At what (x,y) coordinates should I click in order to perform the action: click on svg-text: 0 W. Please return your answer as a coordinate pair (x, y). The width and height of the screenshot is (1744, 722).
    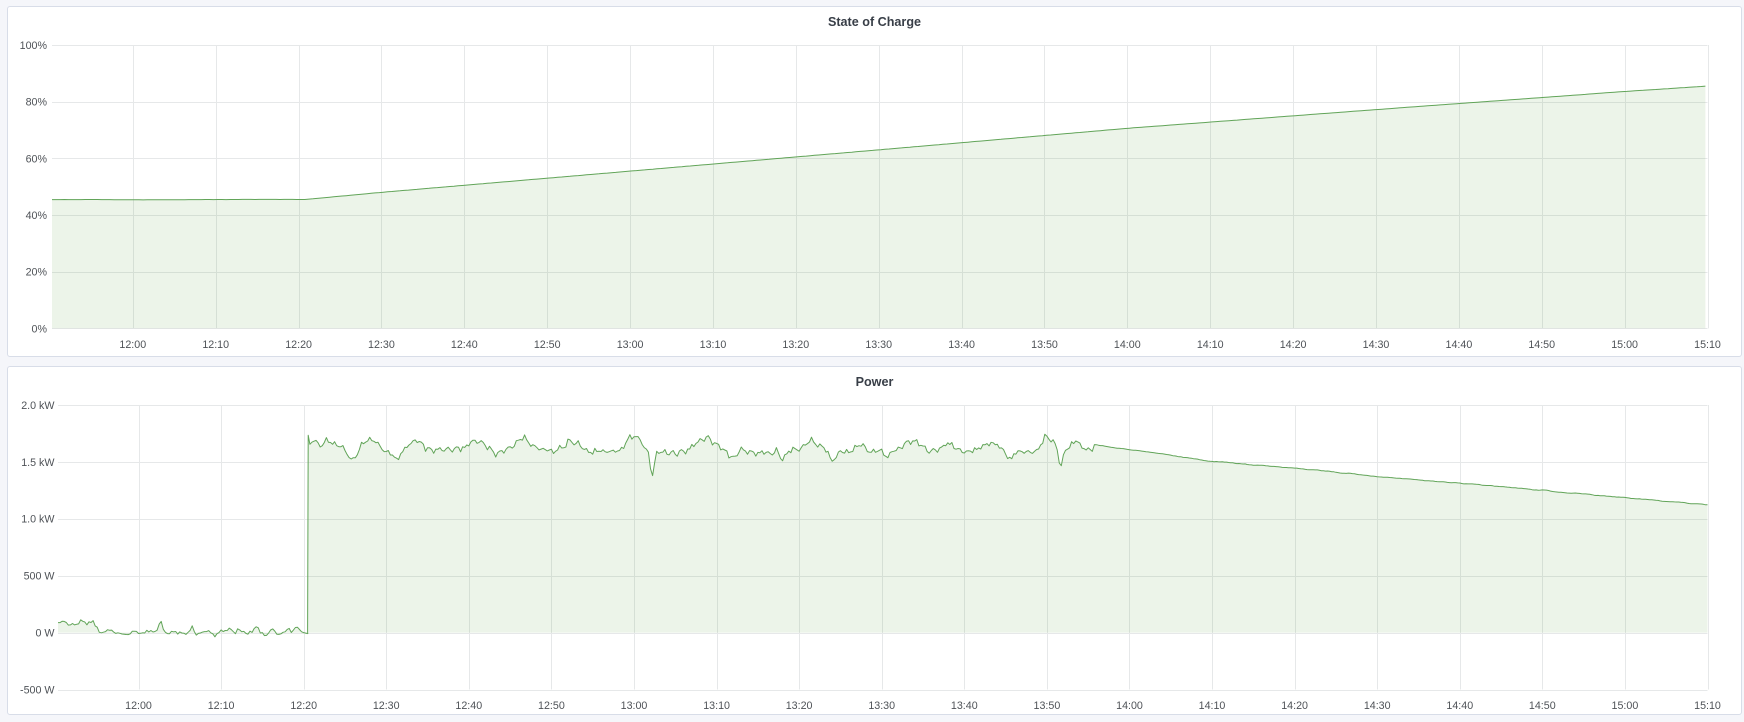
    Looking at the image, I should click on (45, 634).